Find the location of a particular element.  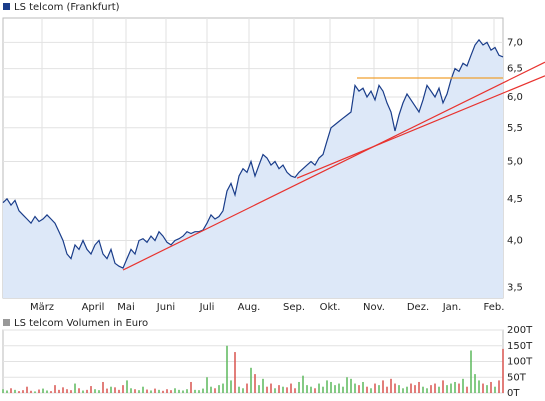

y-tick-label: 6,0 is located at coordinates (515, 97).